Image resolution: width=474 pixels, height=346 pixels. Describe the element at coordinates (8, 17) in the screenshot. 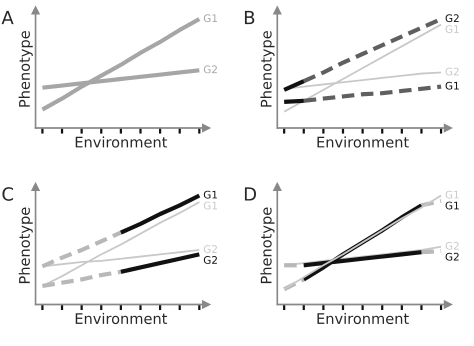

I see `chart-title: A` at that location.